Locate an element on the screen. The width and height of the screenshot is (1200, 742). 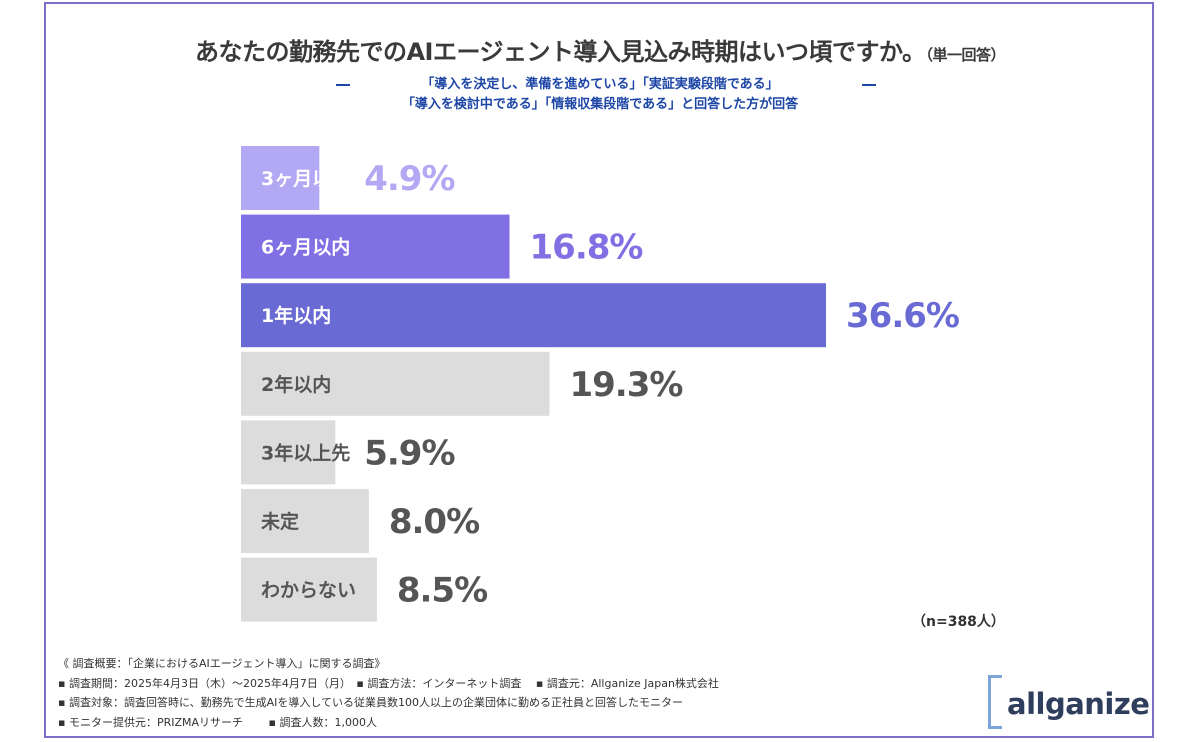
category-label-6: わからない is located at coordinates (308, 591).